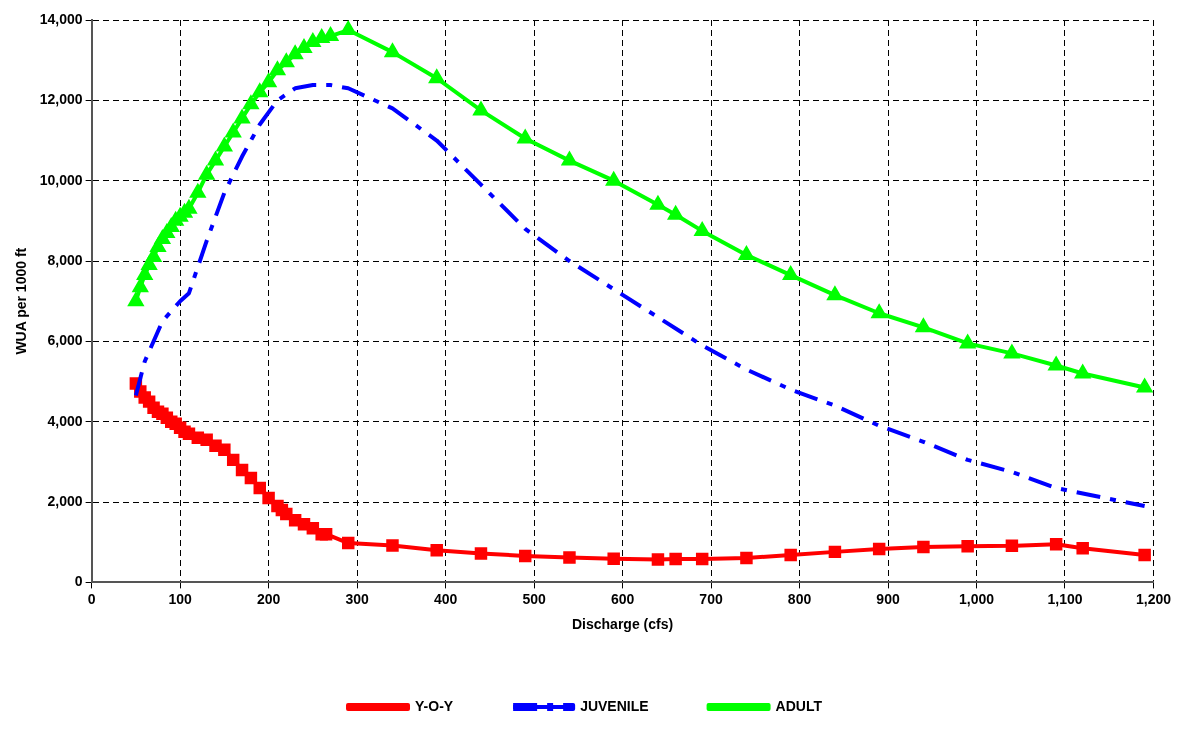 The width and height of the screenshot is (1182, 732). Describe the element at coordinates (711, 598) in the screenshot. I see `x-tick-label: 700` at that location.